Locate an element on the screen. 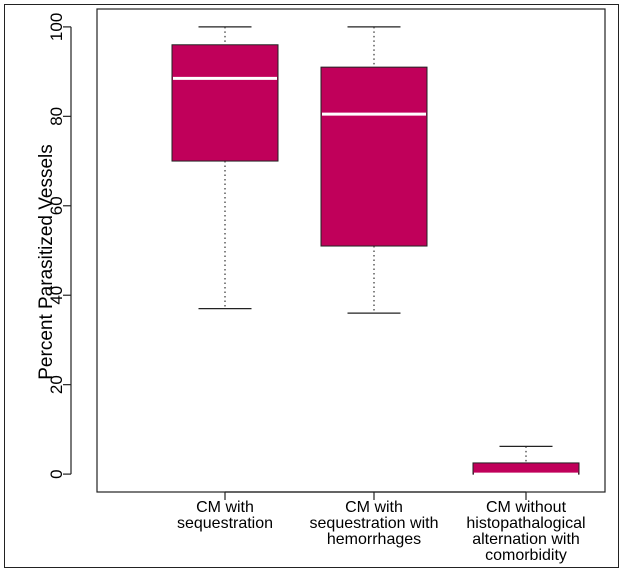 The width and height of the screenshot is (625, 572). x-category-label: CM with sequestration is located at coordinates (225, 515).